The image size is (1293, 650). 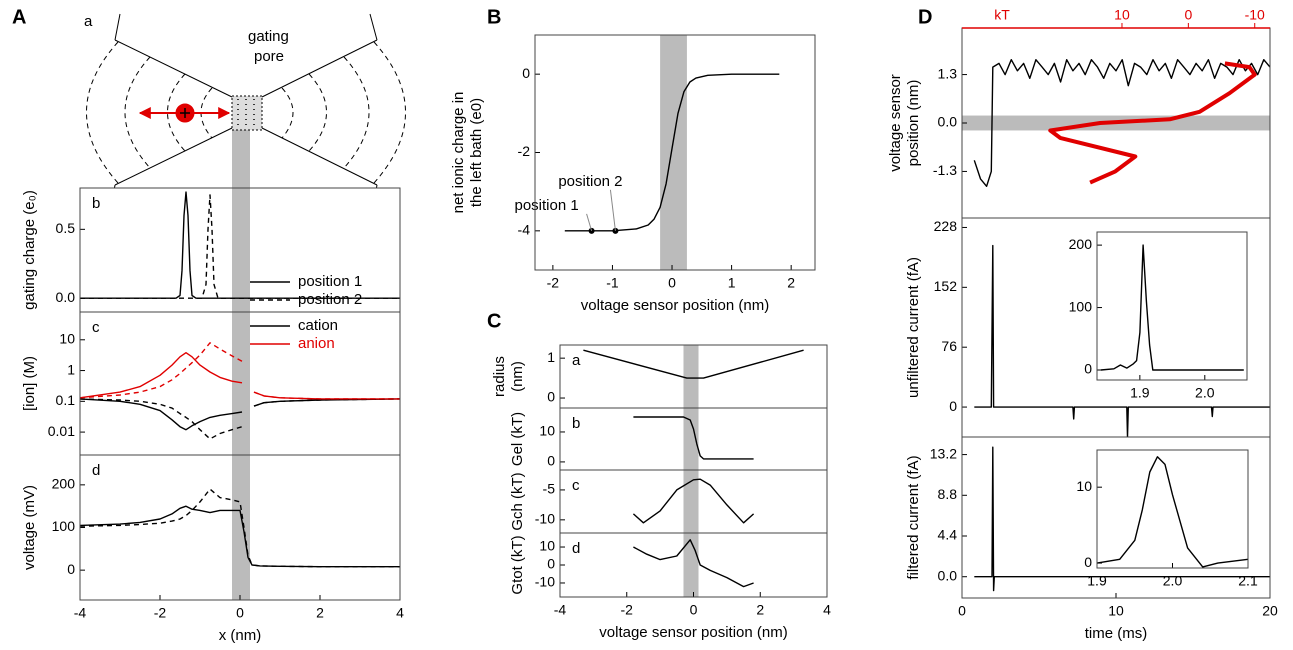 I want to click on panel-label: a, so click(x=576, y=360).